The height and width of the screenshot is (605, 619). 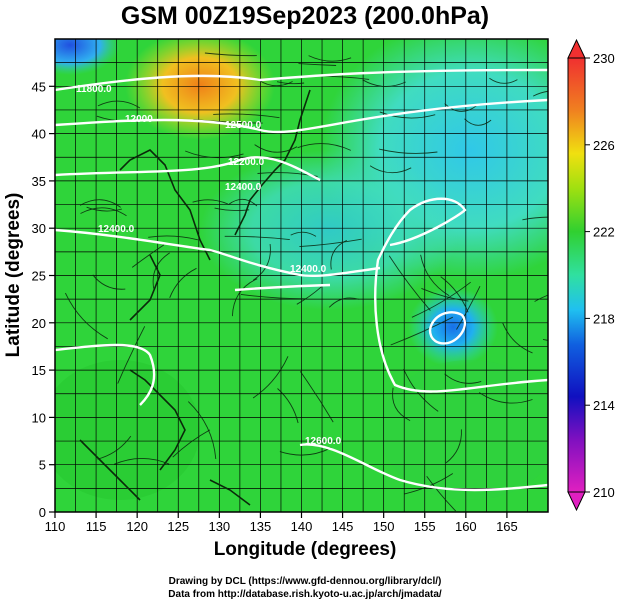 What do you see at coordinates (219, 526) in the screenshot?
I see `x-tick-label: 130` at bounding box center [219, 526].